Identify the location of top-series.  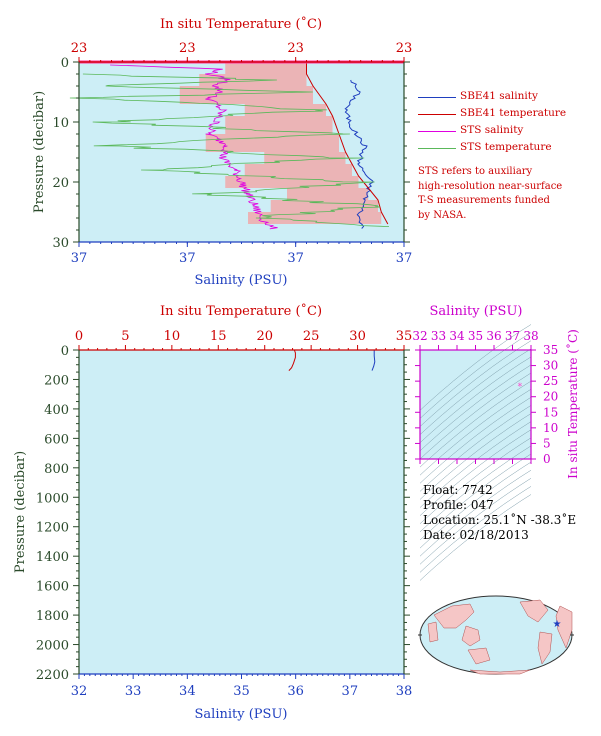
(229, 146).